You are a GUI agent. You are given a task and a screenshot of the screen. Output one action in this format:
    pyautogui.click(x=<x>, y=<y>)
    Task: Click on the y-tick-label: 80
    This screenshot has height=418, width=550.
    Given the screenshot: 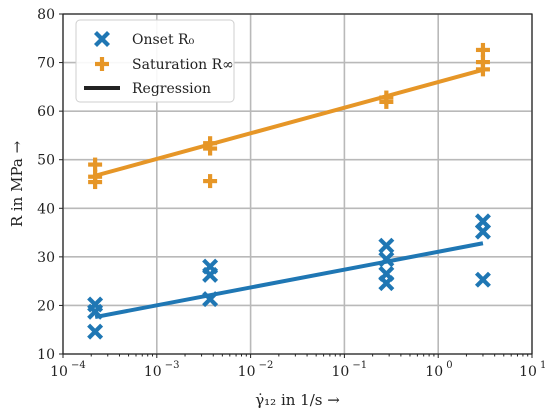 What is the action you would take?
    pyautogui.click(x=46, y=15)
    